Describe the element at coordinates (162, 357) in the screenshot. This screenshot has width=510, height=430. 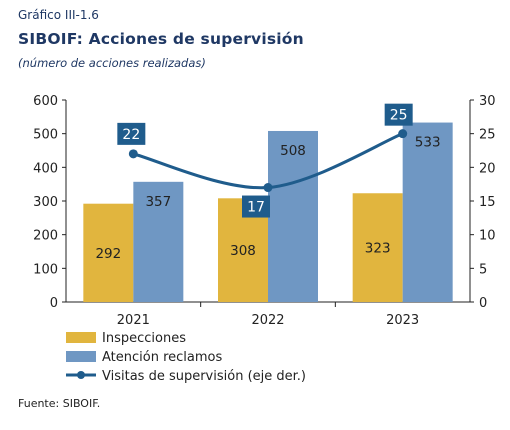
I see `legend-label-atencion-reclamos: Atención reclamos` at that location.